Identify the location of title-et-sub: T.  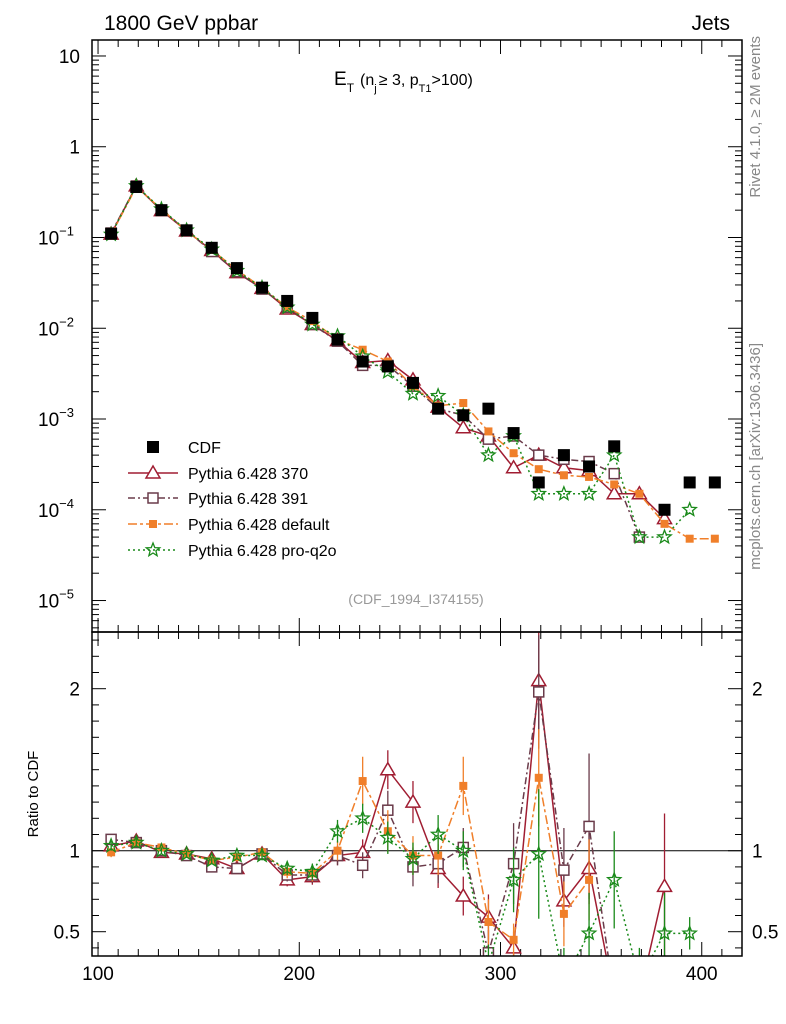
(351, 88).